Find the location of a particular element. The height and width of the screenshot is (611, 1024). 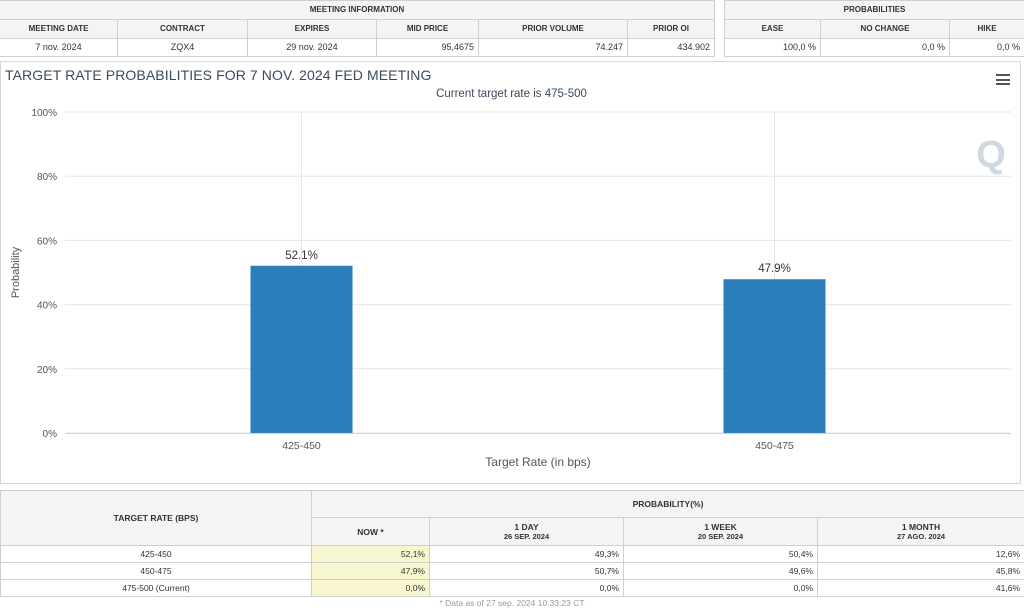

now-cell: 0,0% is located at coordinates (370, 588).